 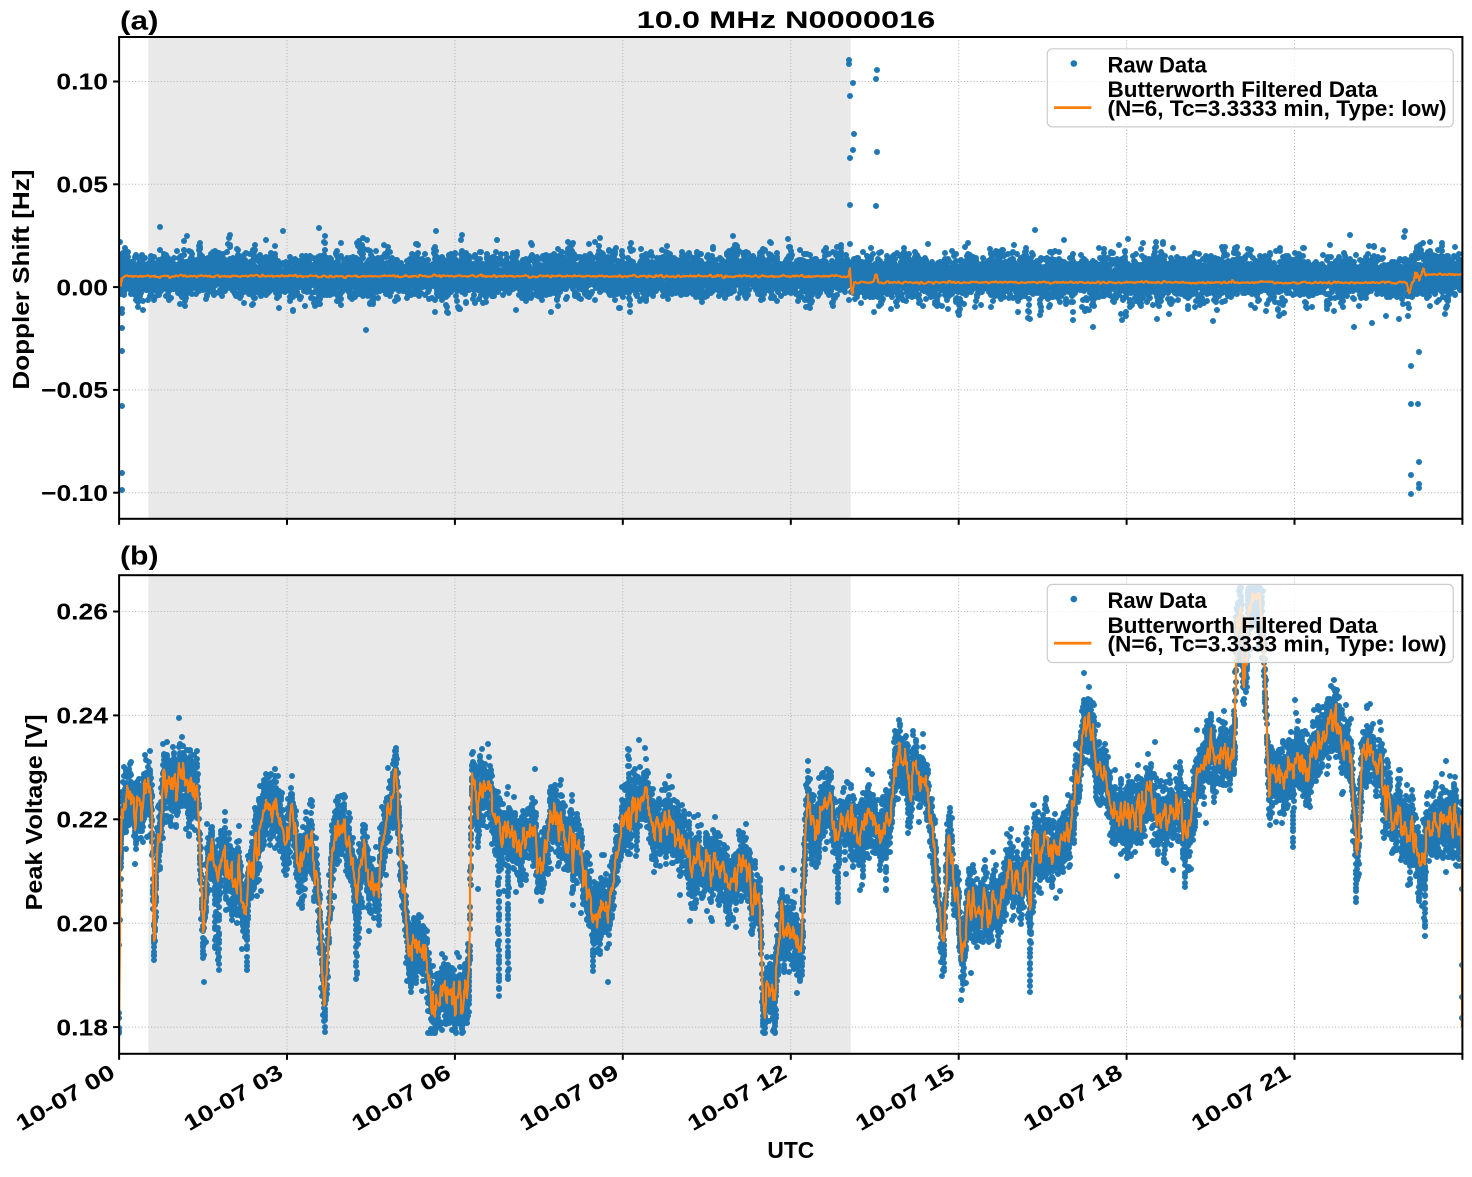 What do you see at coordinates (139, 557) in the screenshot?
I see `svg-text: (b)` at bounding box center [139, 557].